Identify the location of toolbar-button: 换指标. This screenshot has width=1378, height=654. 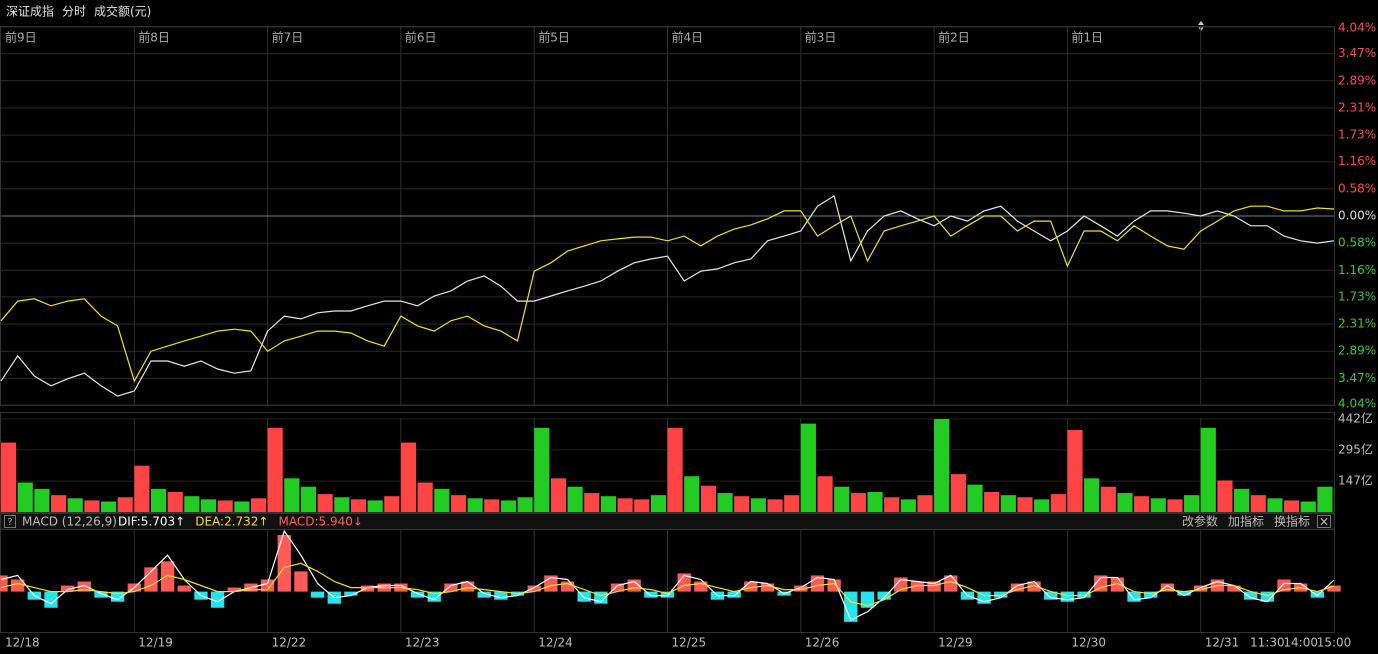
(1292, 521).